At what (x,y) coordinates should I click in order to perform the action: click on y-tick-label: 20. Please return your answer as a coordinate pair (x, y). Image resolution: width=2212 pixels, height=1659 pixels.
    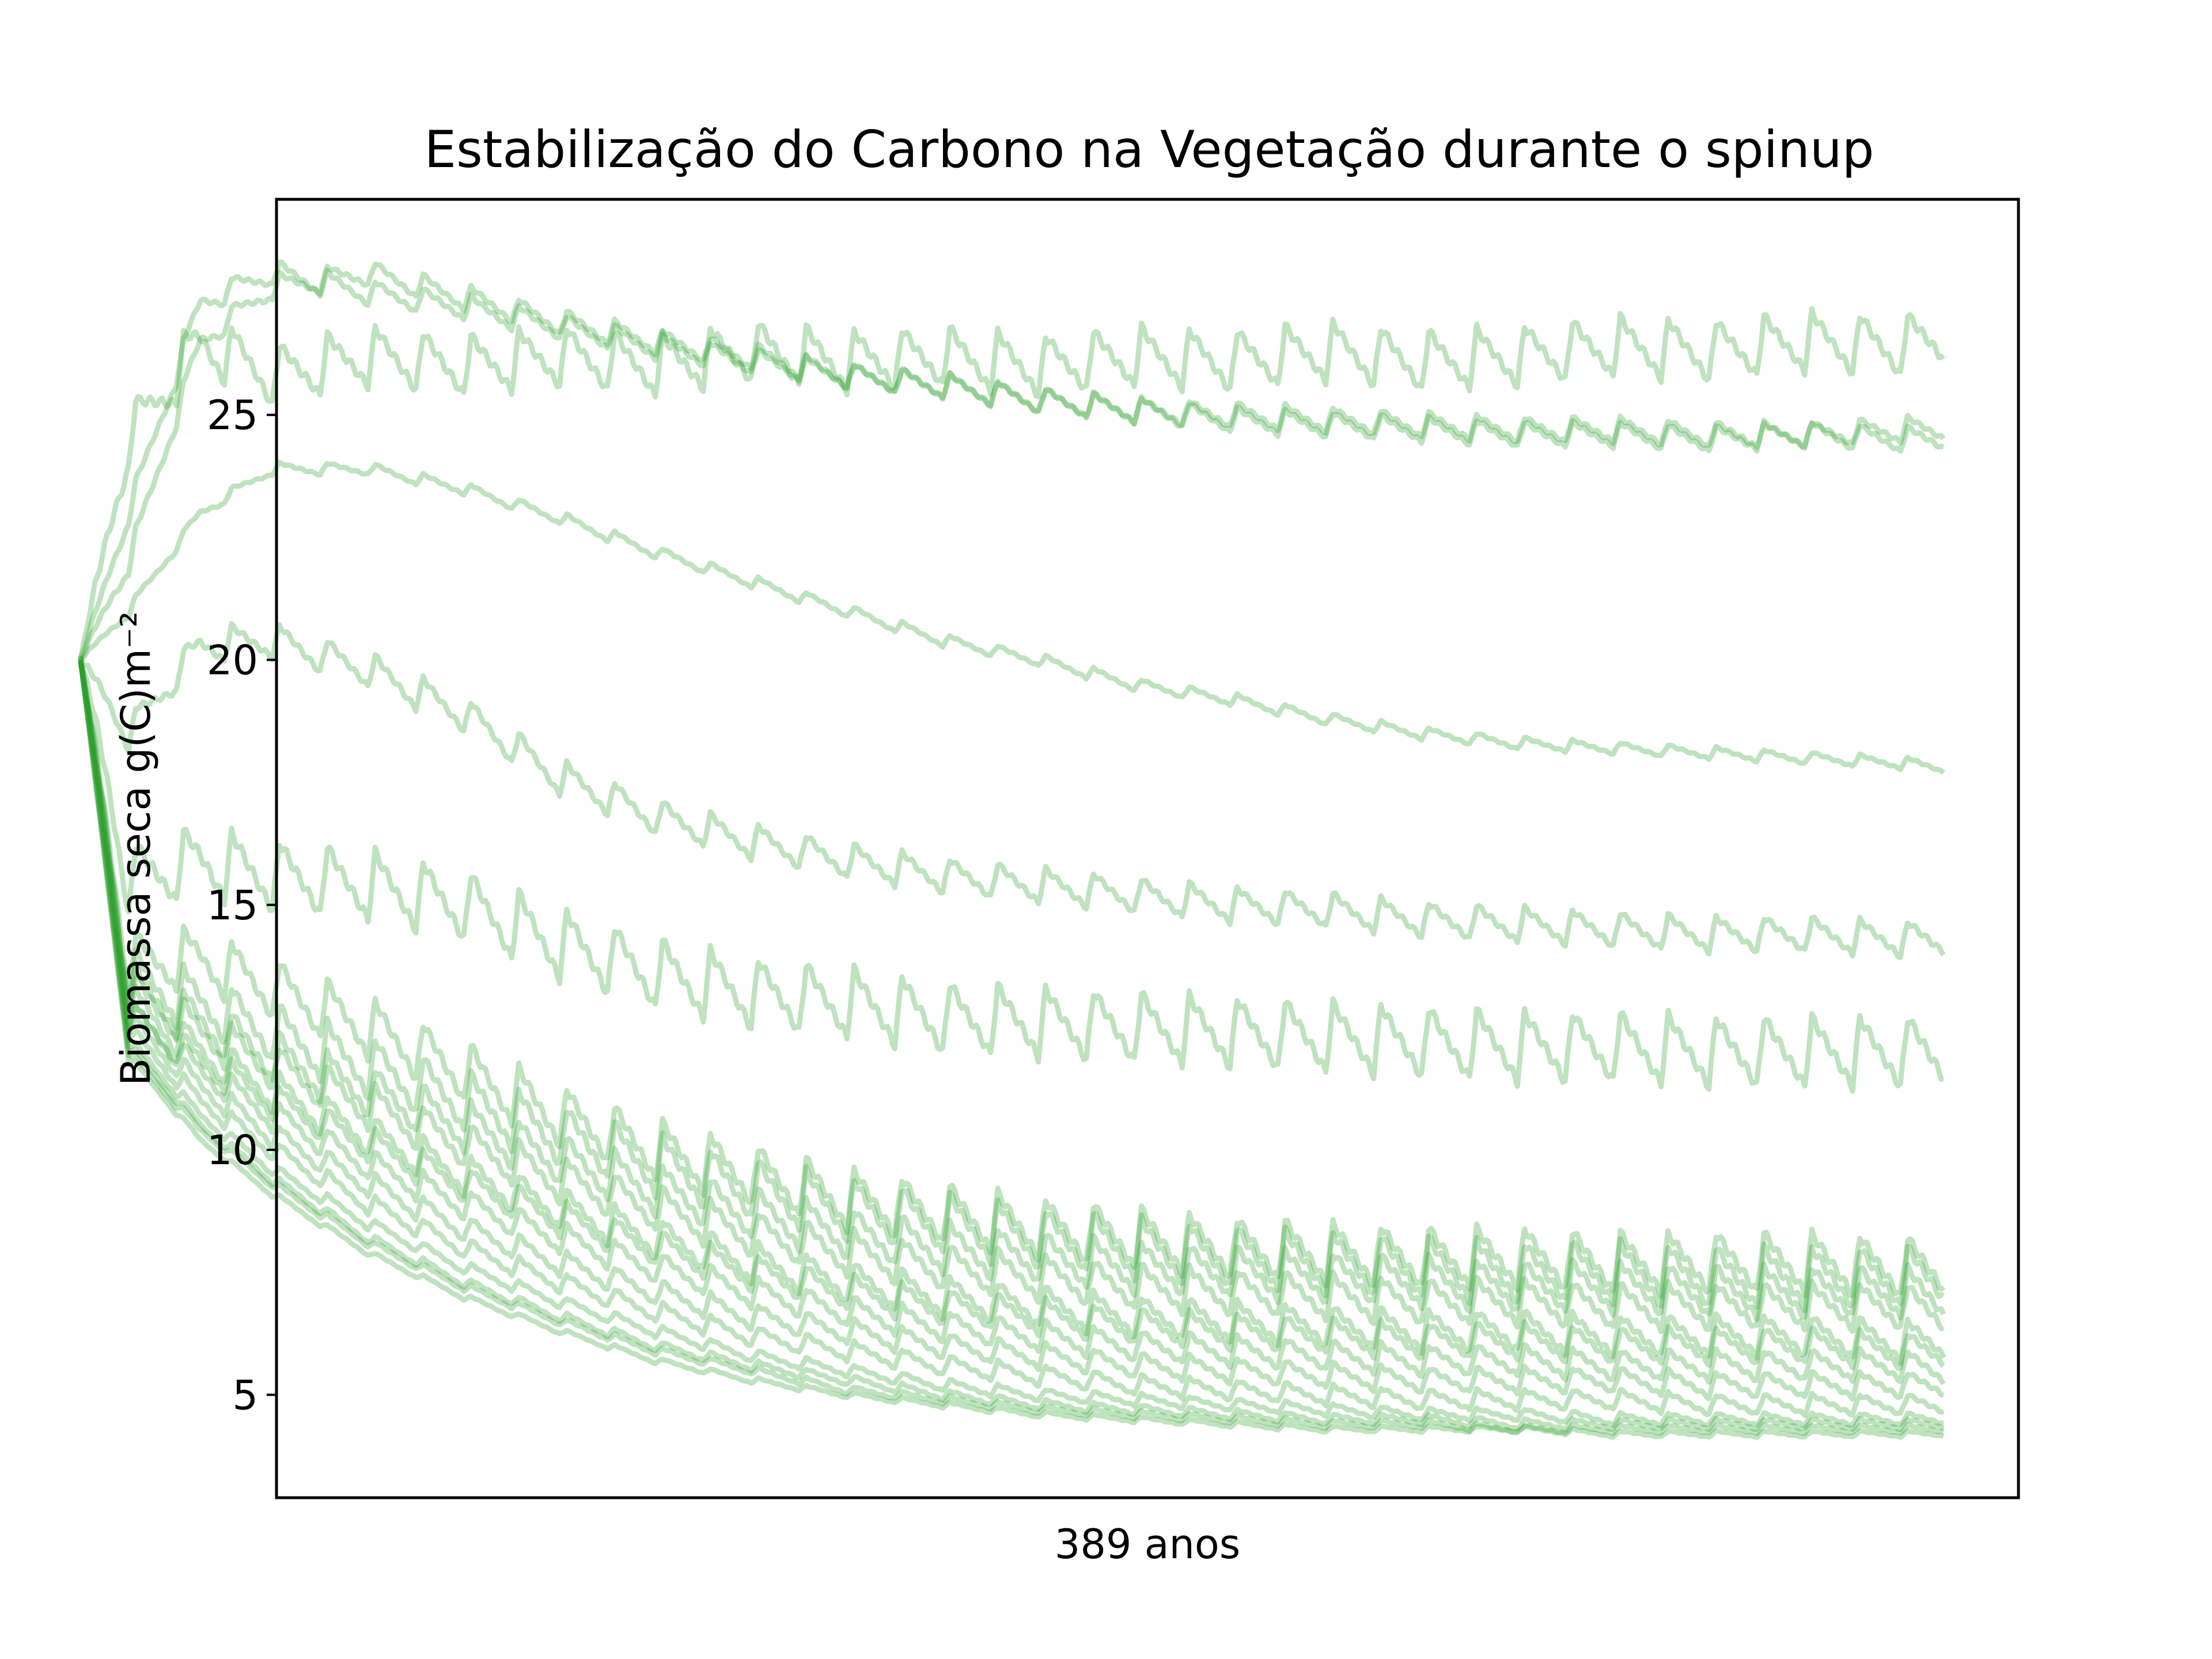
    Looking at the image, I should click on (232, 660).